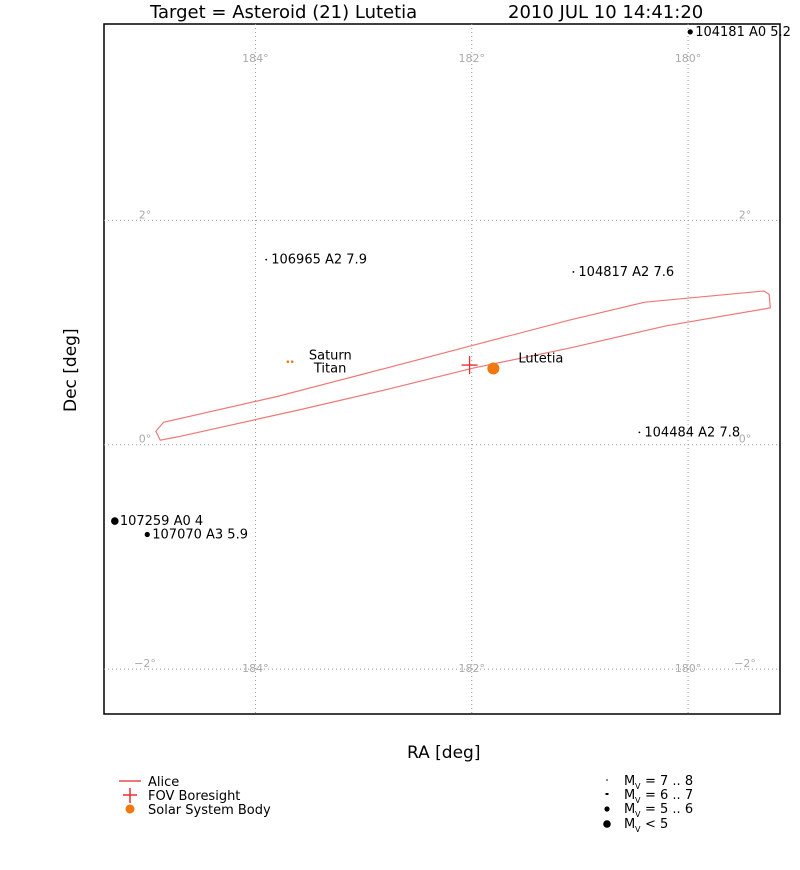 The height and width of the screenshot is (870, 800). What do you see at coordinates (255, 668) in the screenshot?
I see `ra-tick-label-bottom: 184°` at bounding box center [255, 668].